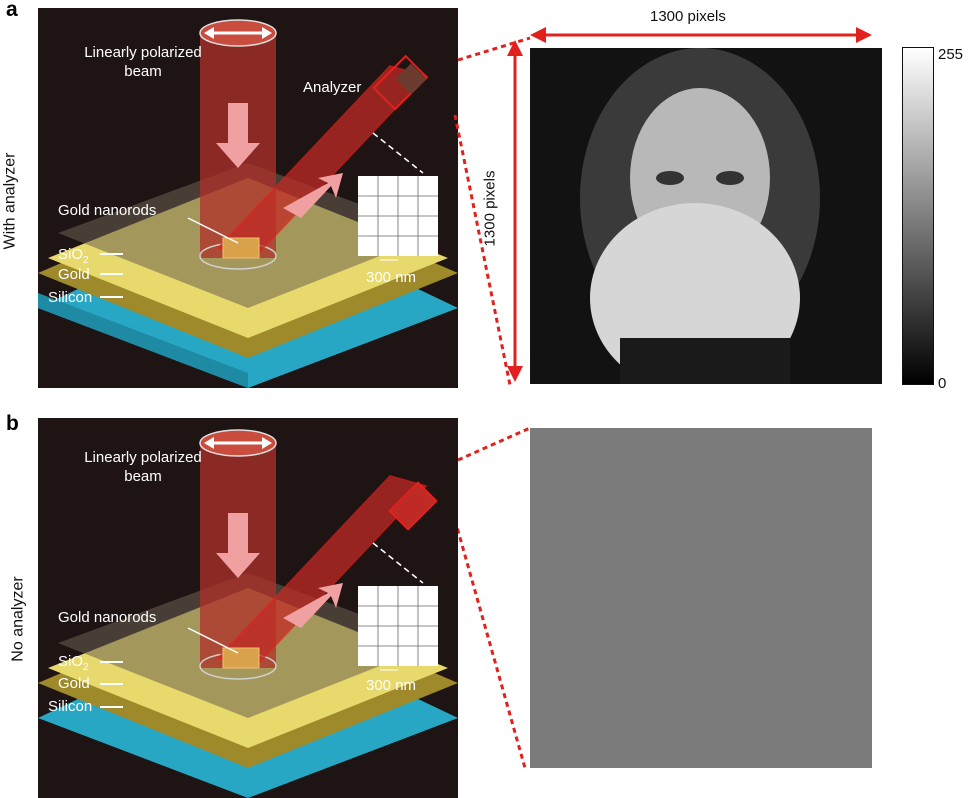 This screenshot has width=970, height=798. Describe the element at coordinates (74, 274) in the screenshot. I see `layer-gold-label: Gold` at that location.